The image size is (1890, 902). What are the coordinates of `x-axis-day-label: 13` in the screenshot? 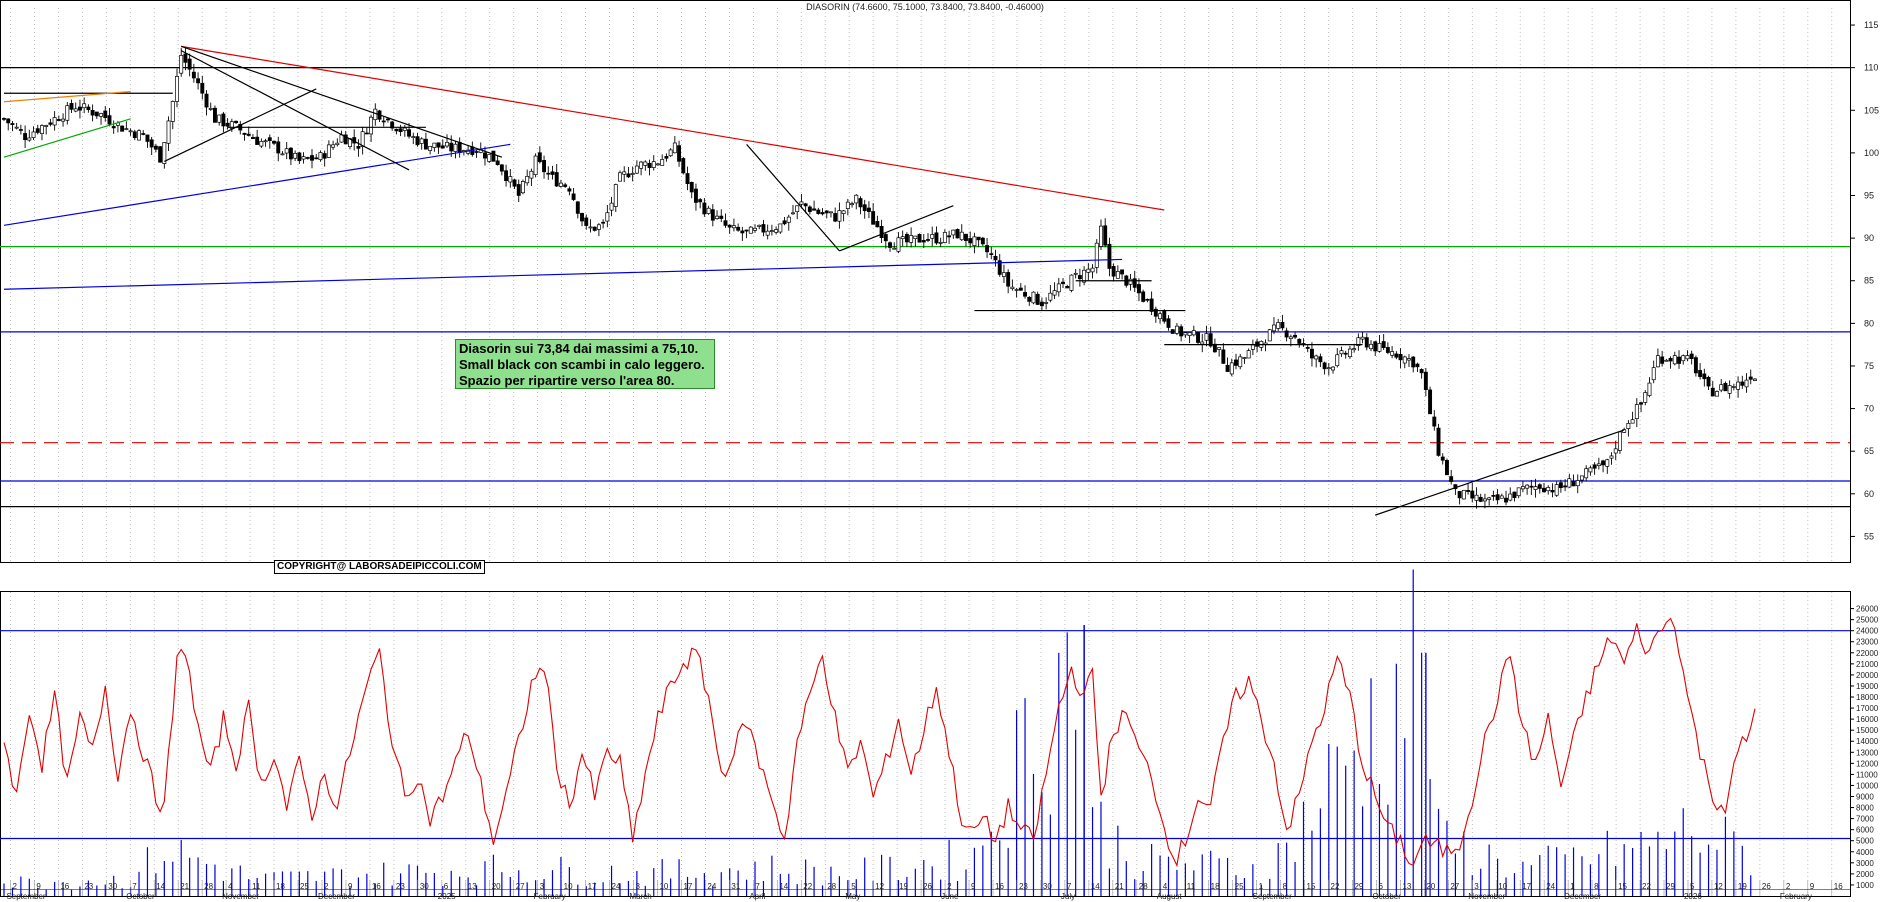 It's located at (1406, 886).